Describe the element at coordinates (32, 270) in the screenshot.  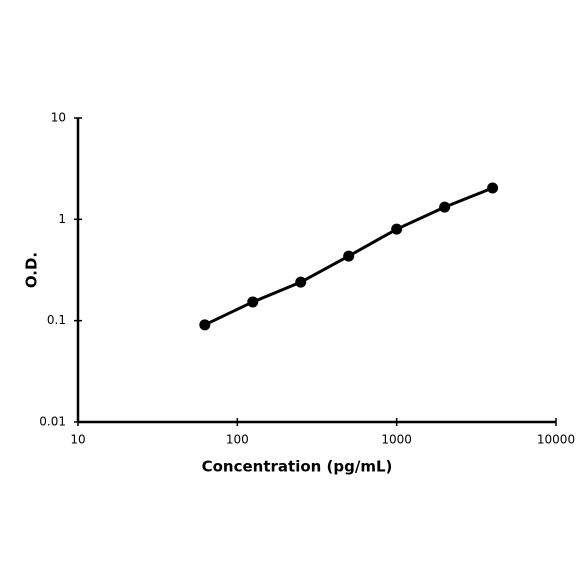
I see `y-axis-title: O.D.` at that location.